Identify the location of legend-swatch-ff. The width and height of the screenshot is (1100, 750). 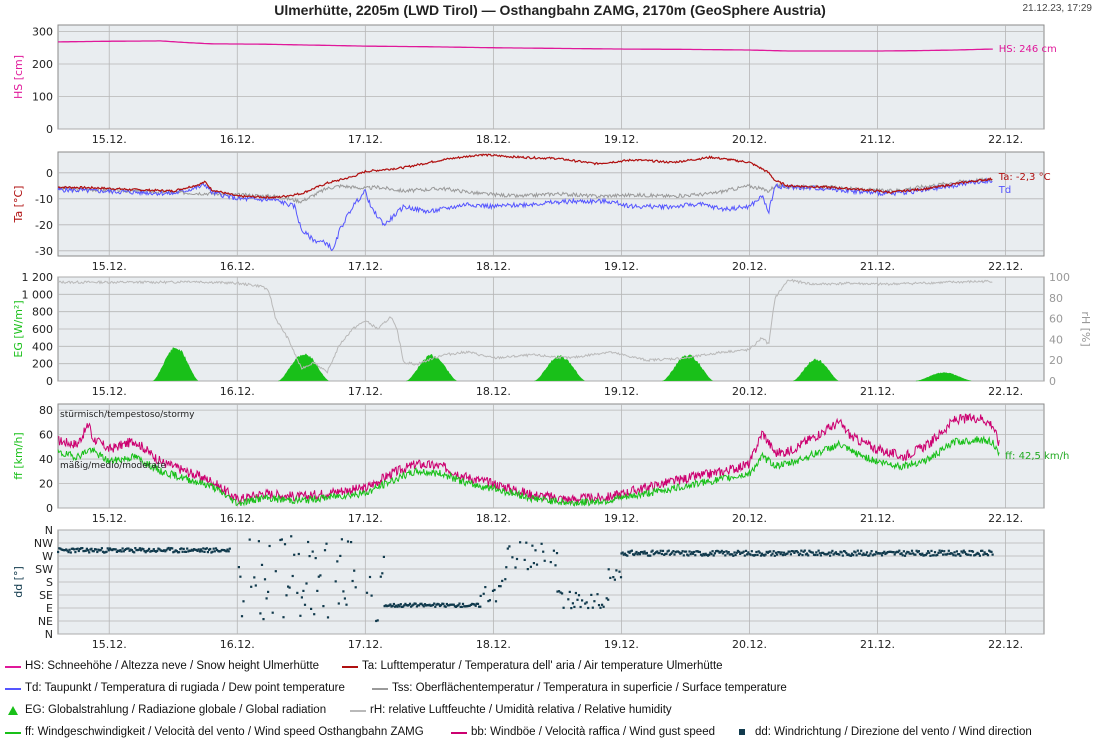
(13, 732).